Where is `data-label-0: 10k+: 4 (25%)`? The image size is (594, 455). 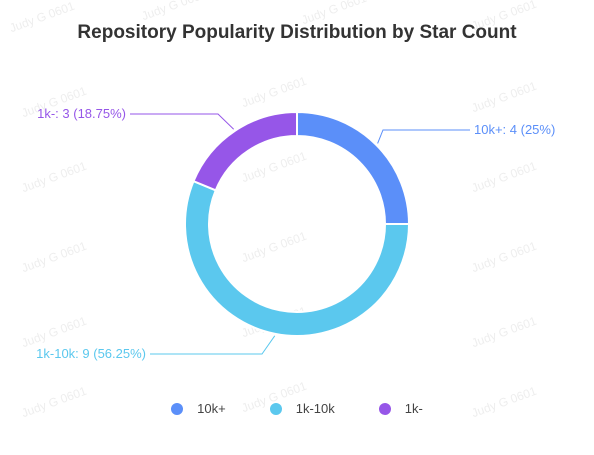
data-label-0: 10k+: 4 (25%) is located at coordinates (514, 129).